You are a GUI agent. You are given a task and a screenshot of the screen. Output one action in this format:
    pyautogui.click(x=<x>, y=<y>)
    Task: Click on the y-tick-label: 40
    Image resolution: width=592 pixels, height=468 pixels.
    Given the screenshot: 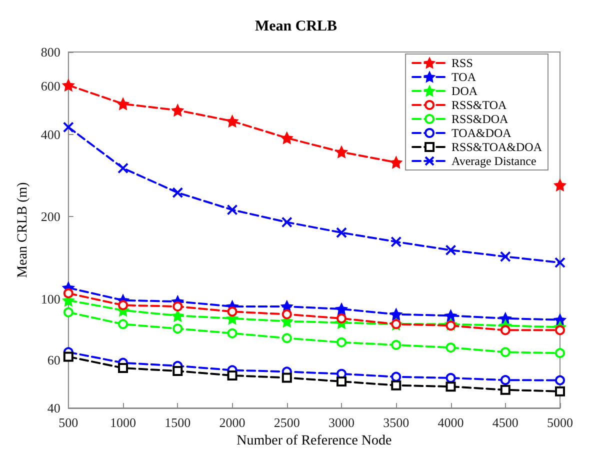 What is the action you would take?
    pyautogui.click(x=53, y=408)
    